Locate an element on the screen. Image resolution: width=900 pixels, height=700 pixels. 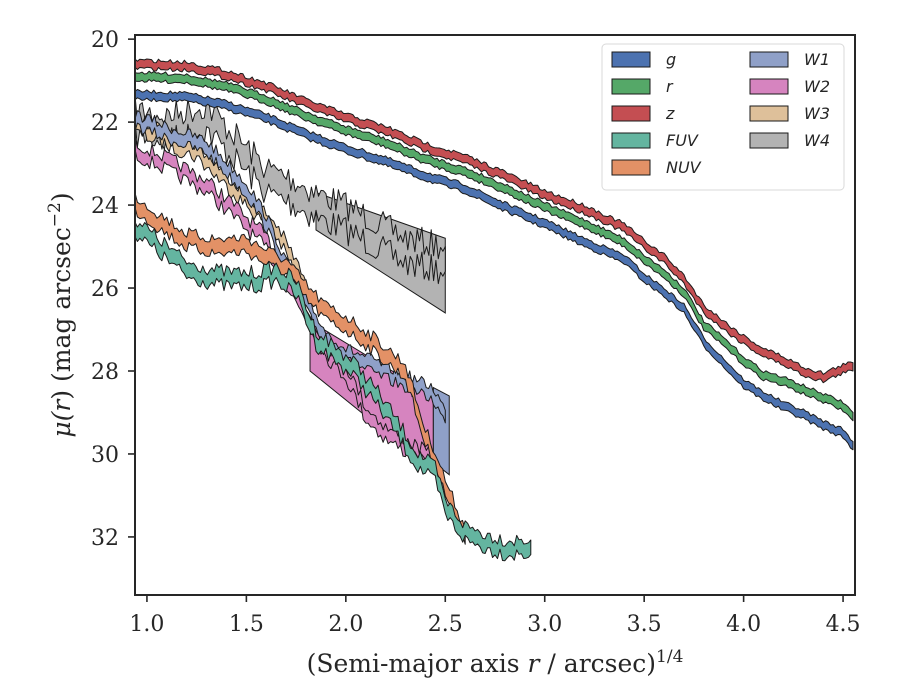
y-axis-label: μ(r) (mag arcsec−2) is located at coordinates (60, 314).